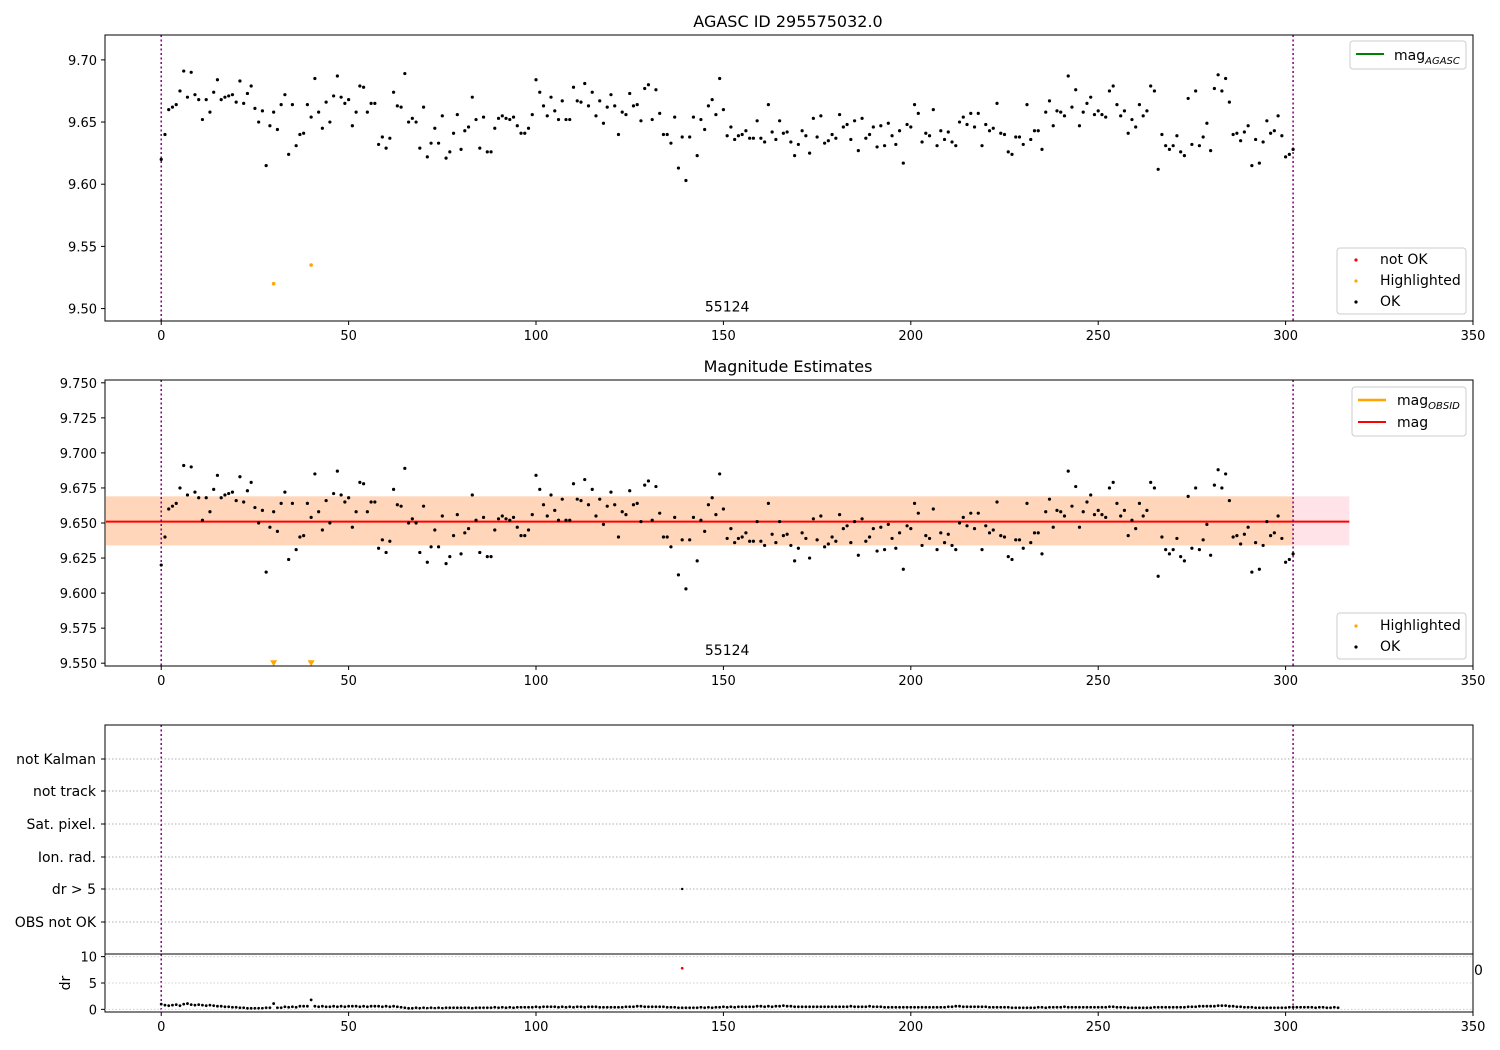 The width and height of the screenshot is (1500, 1050). What do you see at coordinates (78, 629) in the screenshot?
I see `y-tick-label: 9.575` at bounding box center [78, 629].